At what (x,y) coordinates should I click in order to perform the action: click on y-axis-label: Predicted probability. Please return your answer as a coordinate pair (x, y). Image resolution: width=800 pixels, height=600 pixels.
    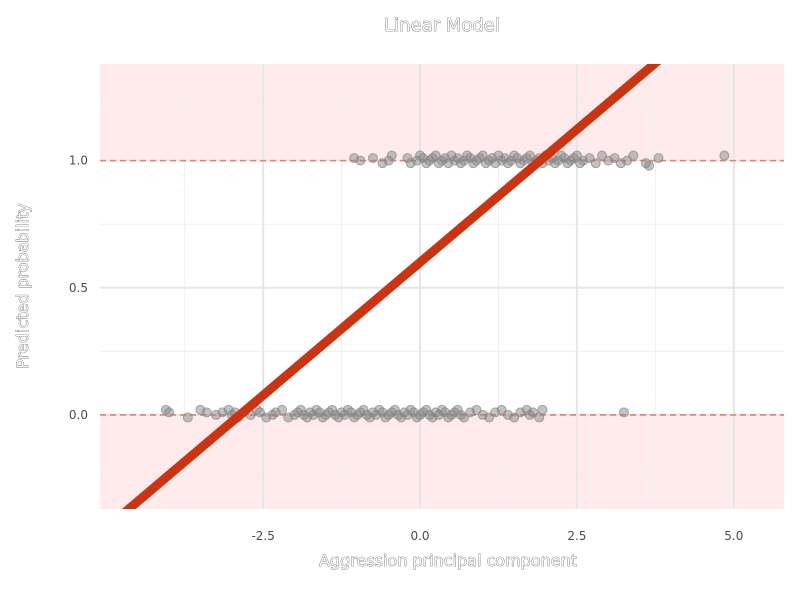
    Looking at the image, I should click on (22, 286).